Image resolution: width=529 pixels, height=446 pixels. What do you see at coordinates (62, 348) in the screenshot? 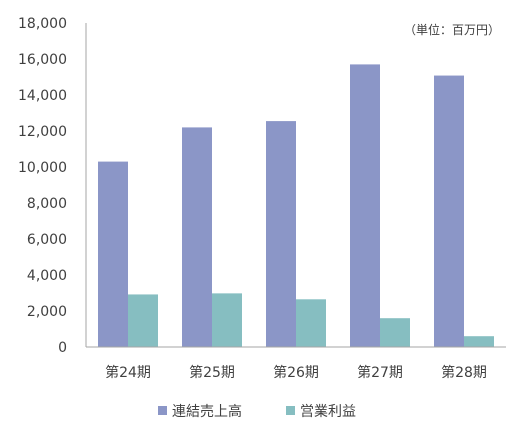
I see `y-tick-label: 0` at bounding box center [62, 348].